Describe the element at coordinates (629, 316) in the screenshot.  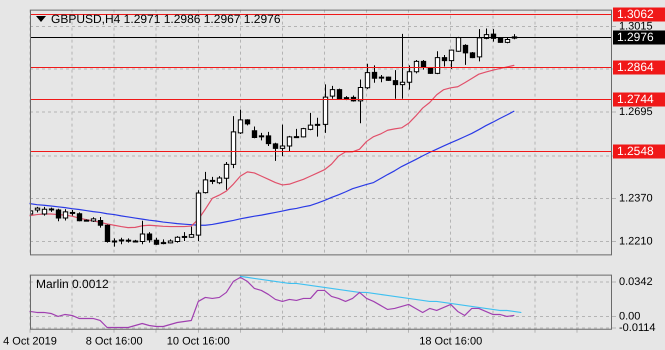
I see `y-tick-label: 0.00` at that location.